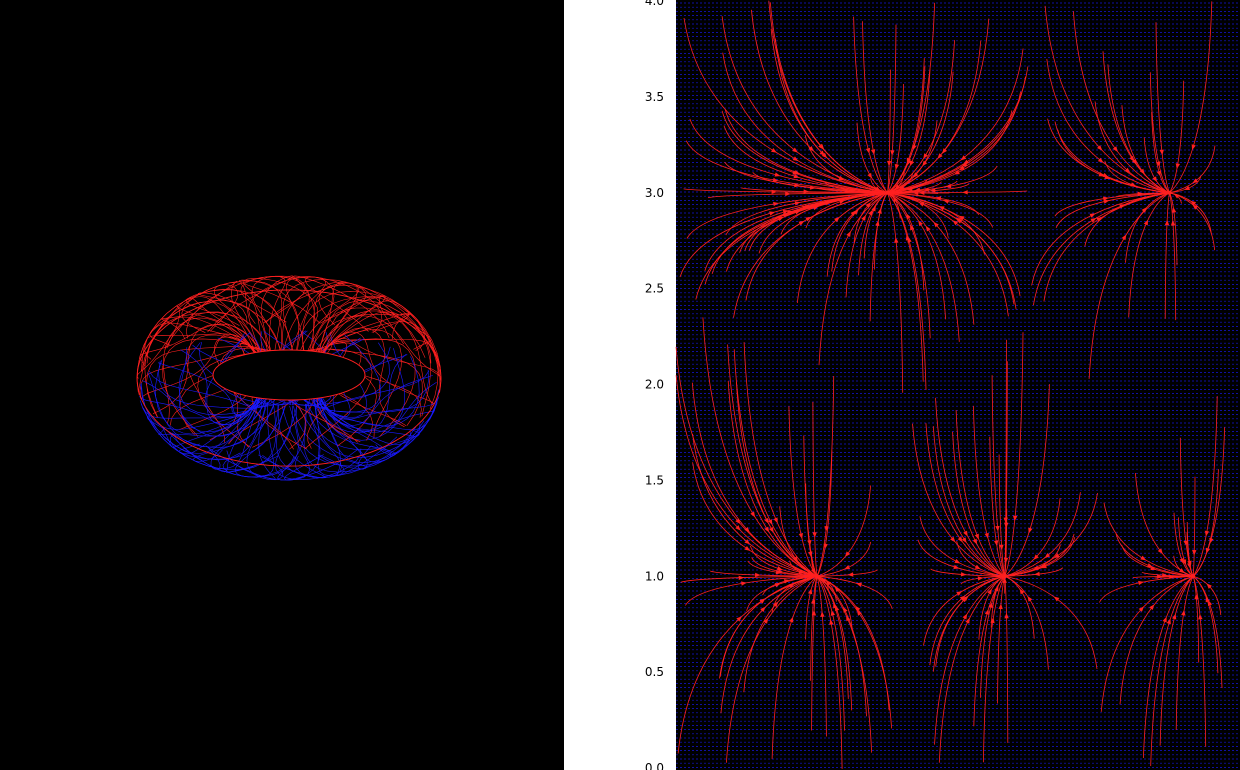 The height and width of the screenshot is (770, 1240). Describe the element at coordinates (289, 378) in the screenshot. I see `torus-outer-rim` at that location.